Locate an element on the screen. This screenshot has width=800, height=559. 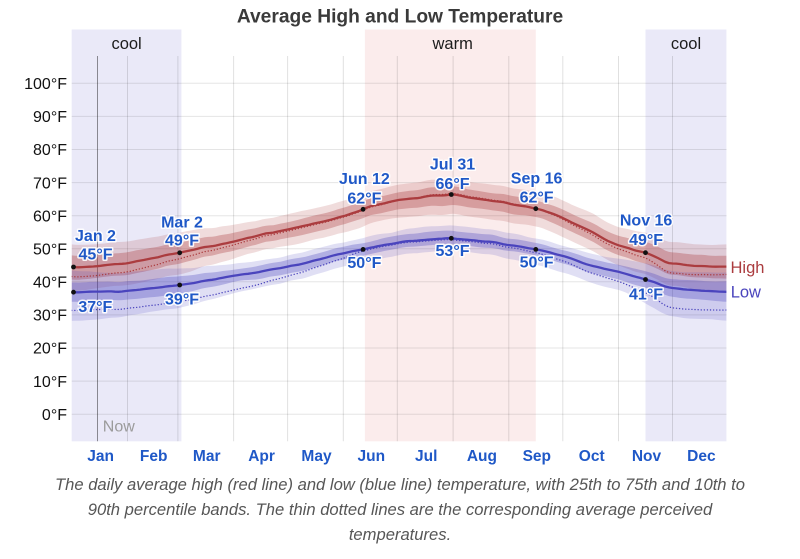
svg-text: Jul is located at coordinates (426, 456).